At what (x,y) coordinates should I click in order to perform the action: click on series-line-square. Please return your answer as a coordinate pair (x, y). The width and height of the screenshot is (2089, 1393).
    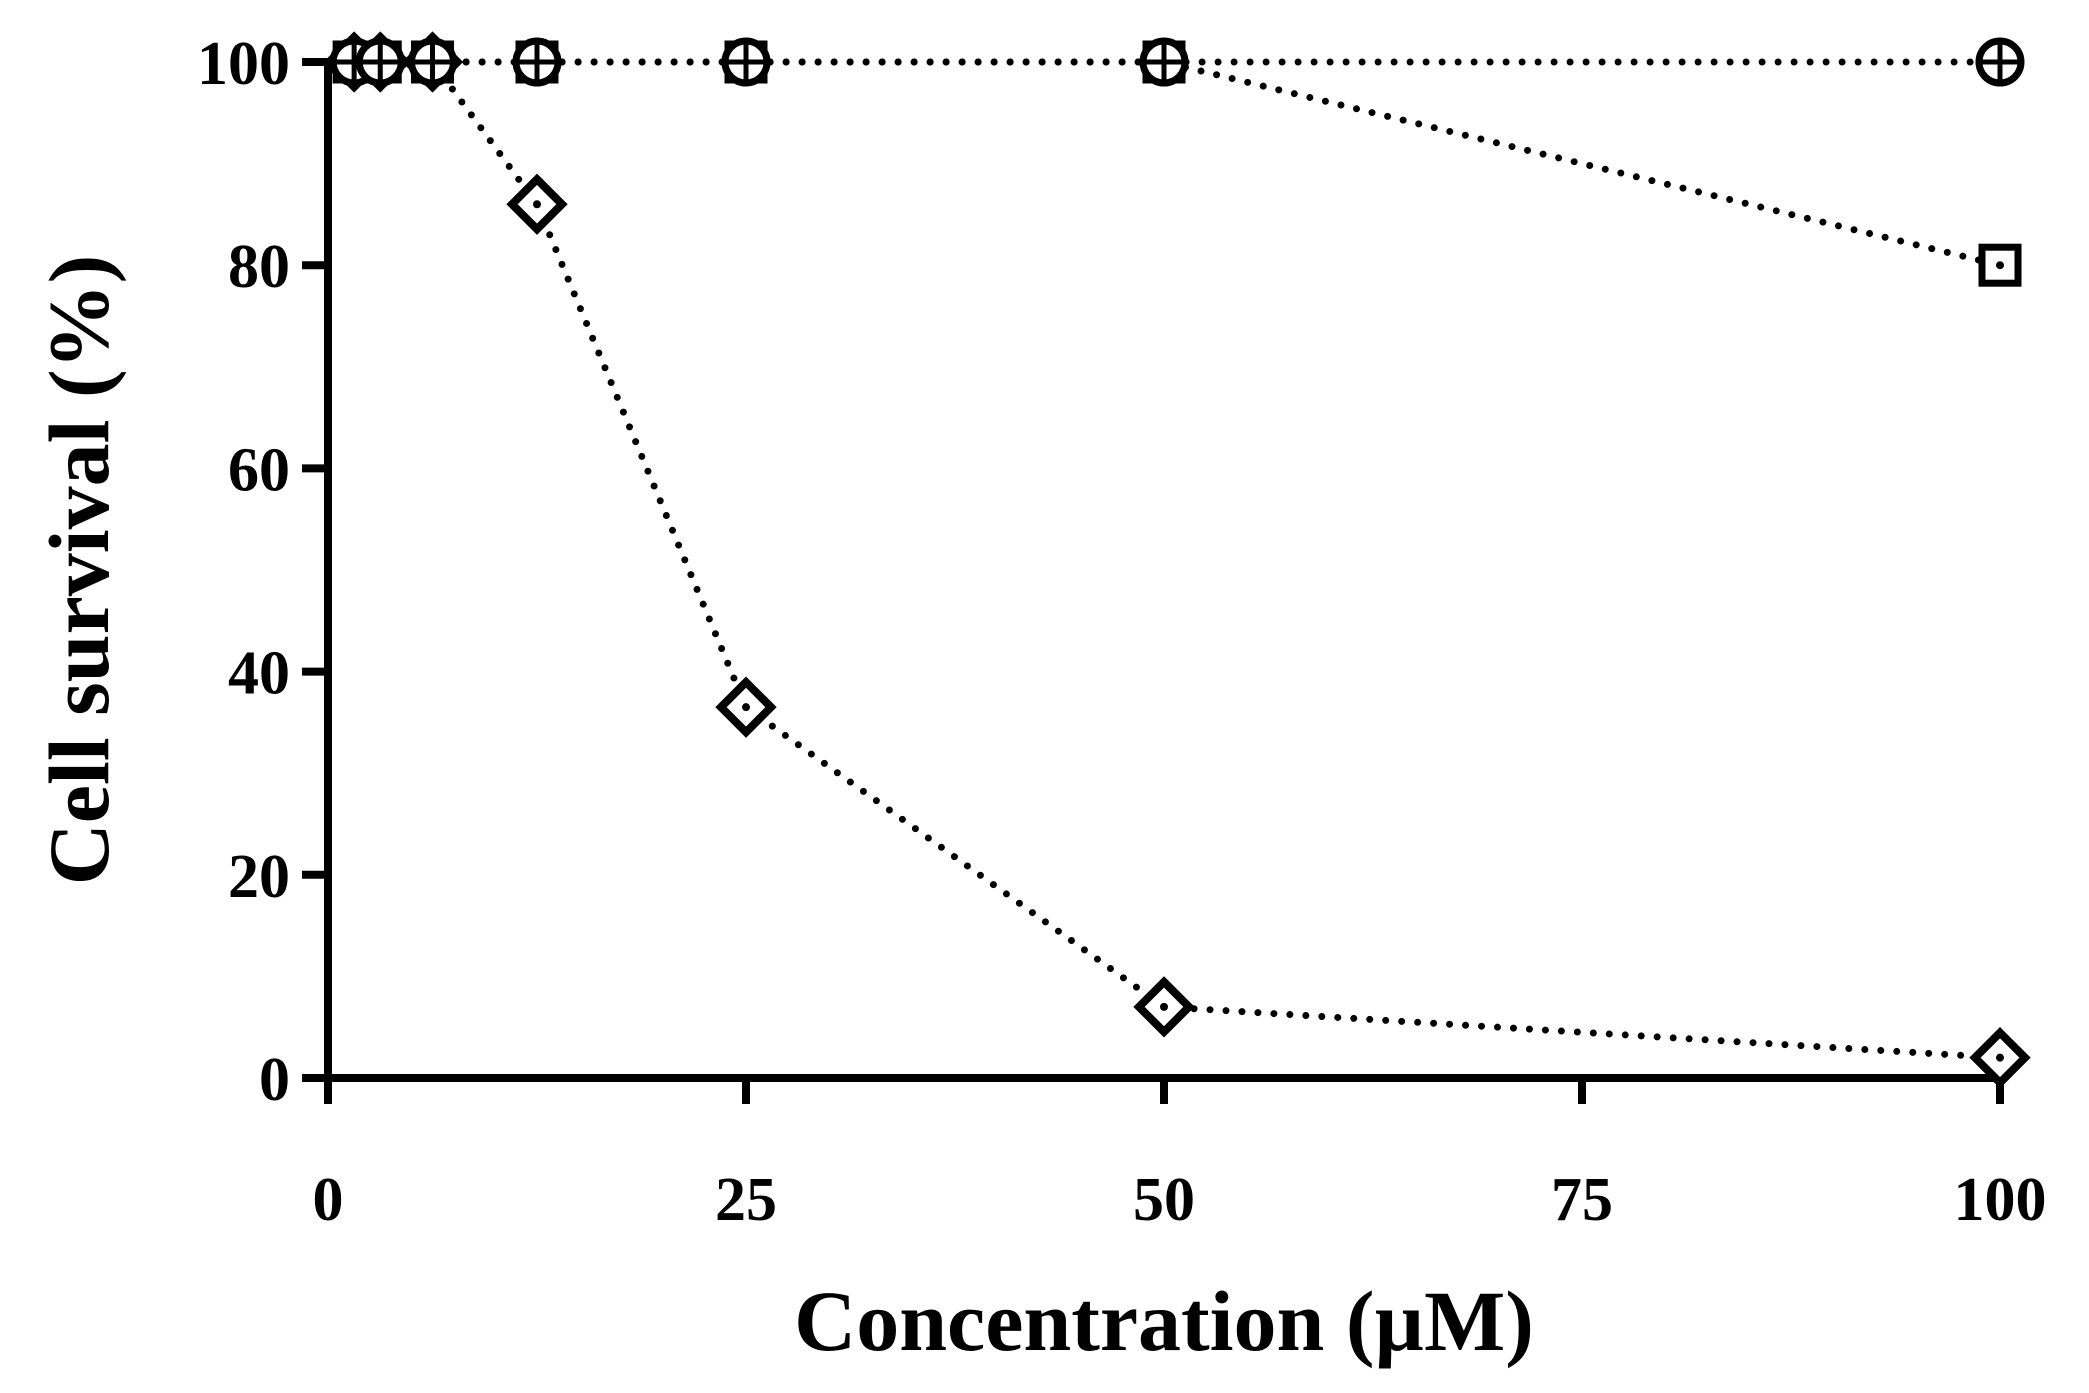
    Looking at the image, I should click on (1177, 163).